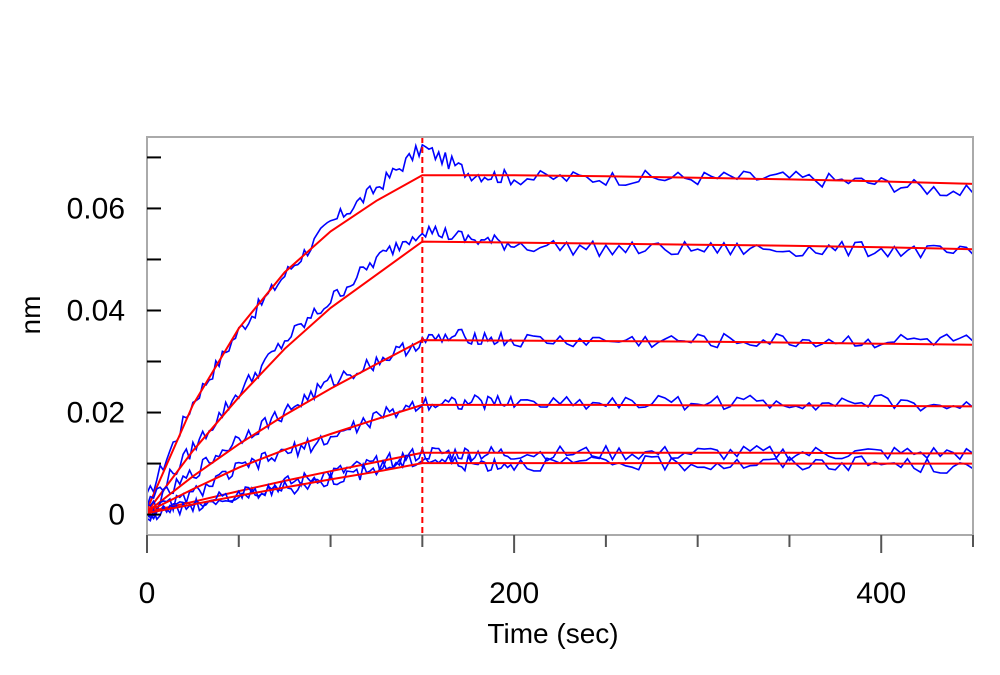 This screenshot has width=1000, height=675. Describe the element at coordinates (881, 593) in the screenshot. I see `x-tick-label: 400` at that location.